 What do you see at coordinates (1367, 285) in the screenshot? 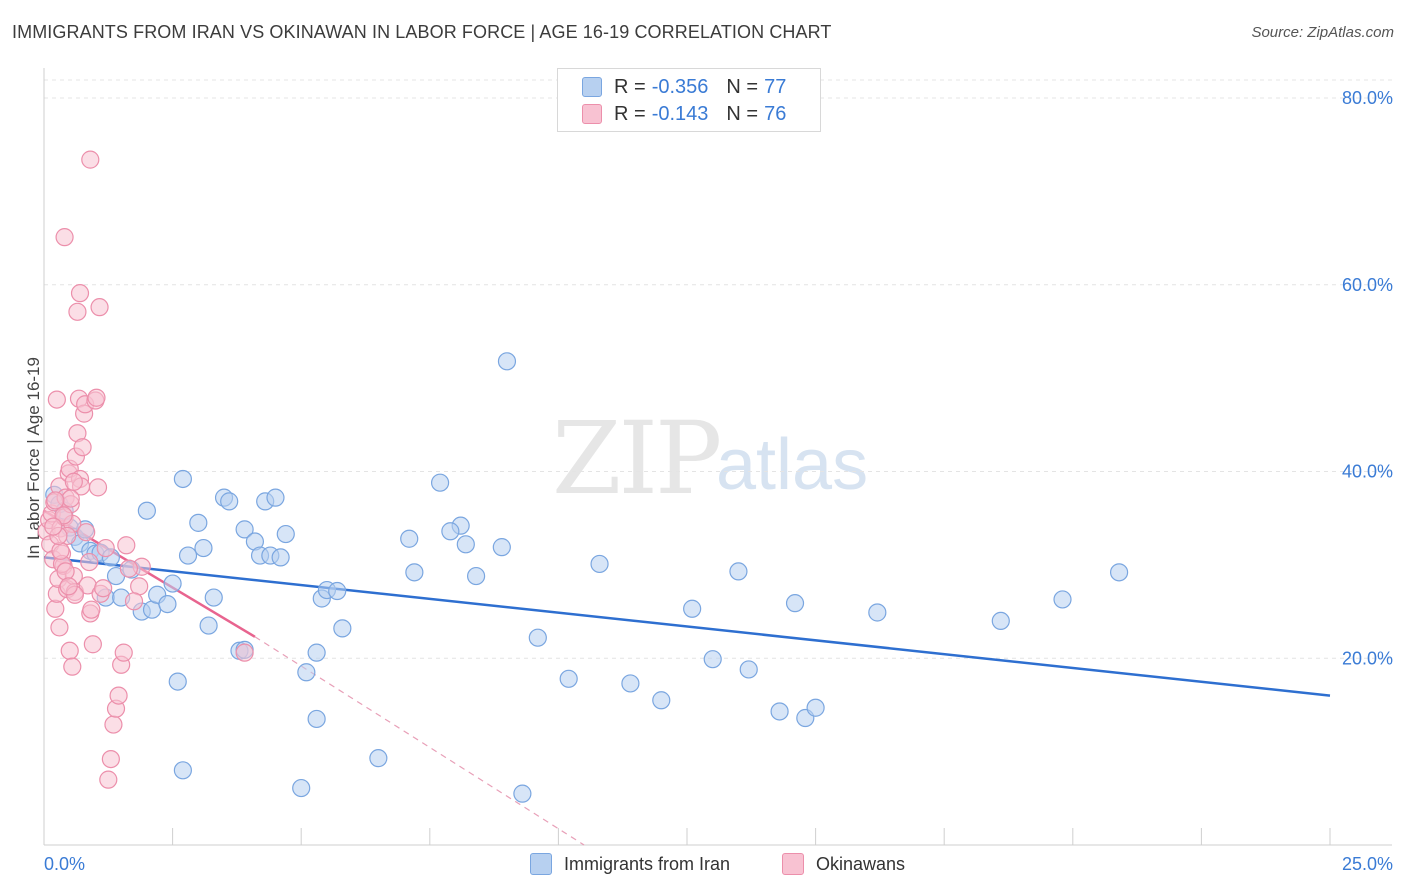
I see `y-tick-label-60: 60.0%` at bounding box center [1367, 285].